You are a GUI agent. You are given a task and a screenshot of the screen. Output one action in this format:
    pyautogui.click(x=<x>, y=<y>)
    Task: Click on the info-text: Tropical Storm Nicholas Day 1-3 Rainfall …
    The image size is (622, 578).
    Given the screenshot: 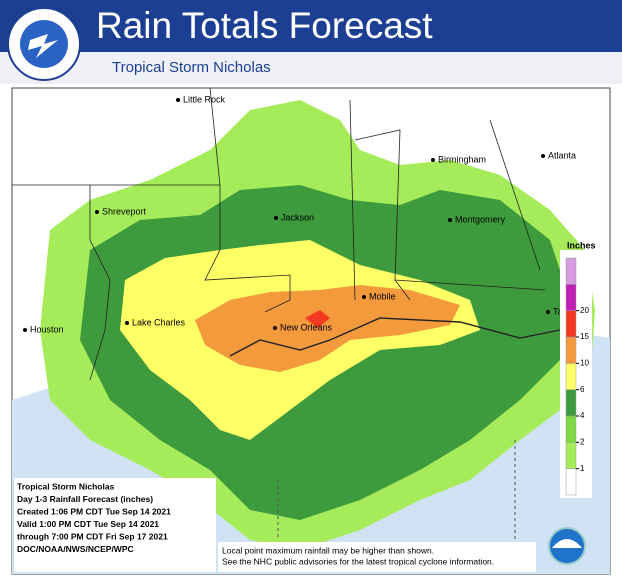 What is the action you would take?
    pyautogui.click(x=94, y=517)
    